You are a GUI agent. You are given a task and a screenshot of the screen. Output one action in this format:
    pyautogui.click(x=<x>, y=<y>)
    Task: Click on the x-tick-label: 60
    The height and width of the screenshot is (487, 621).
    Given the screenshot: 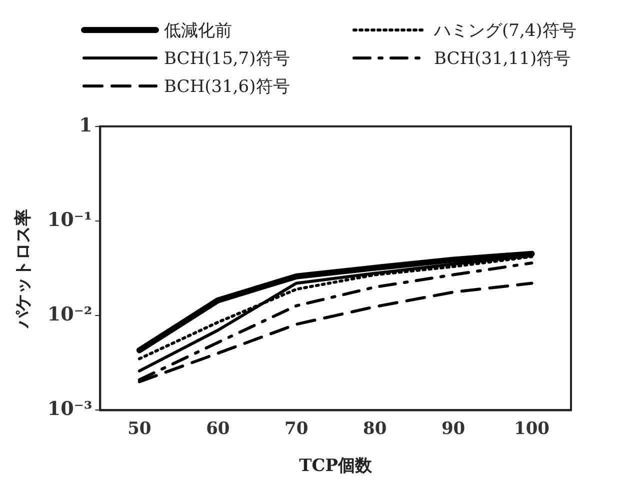 What is the action you would take?
    pyautogui.click(x=218, y=428)
    